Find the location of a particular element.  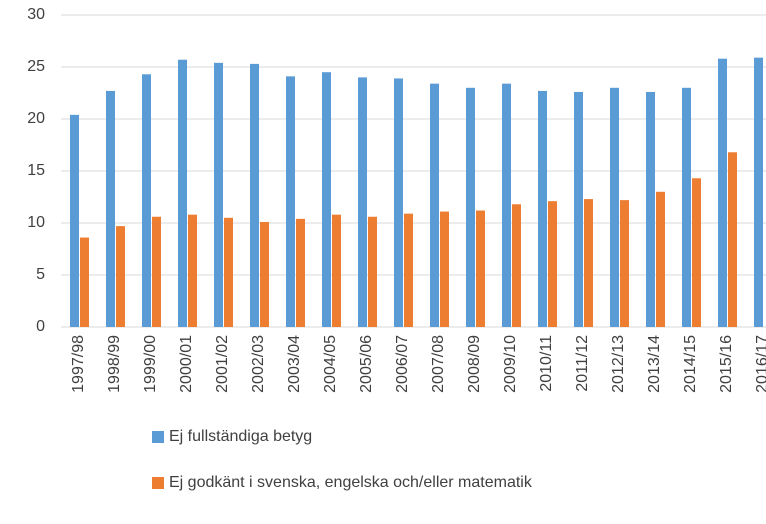

x-tick-label: 1997/98 is located at coordinates (78, 364).